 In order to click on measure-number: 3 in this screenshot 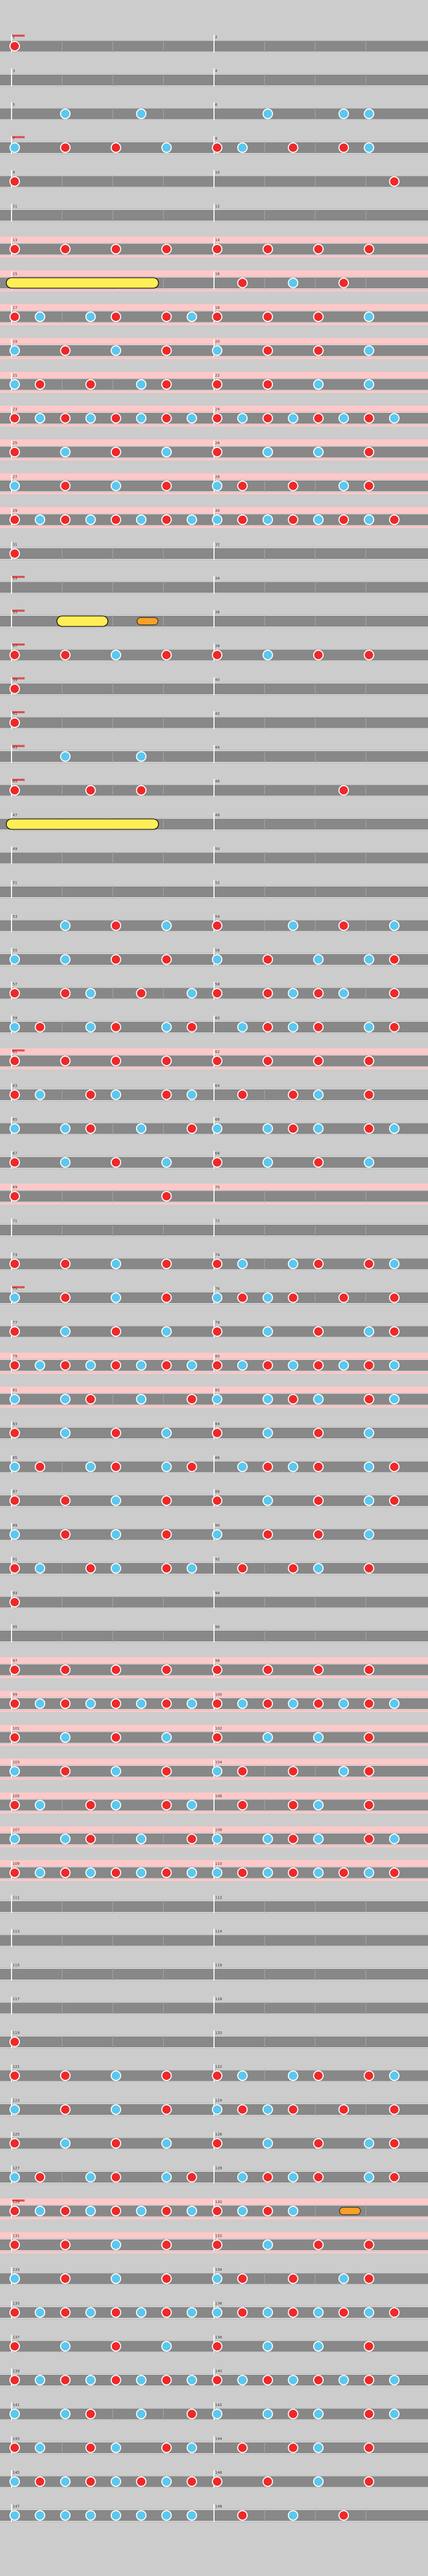, I will do `click(14, 71)`.